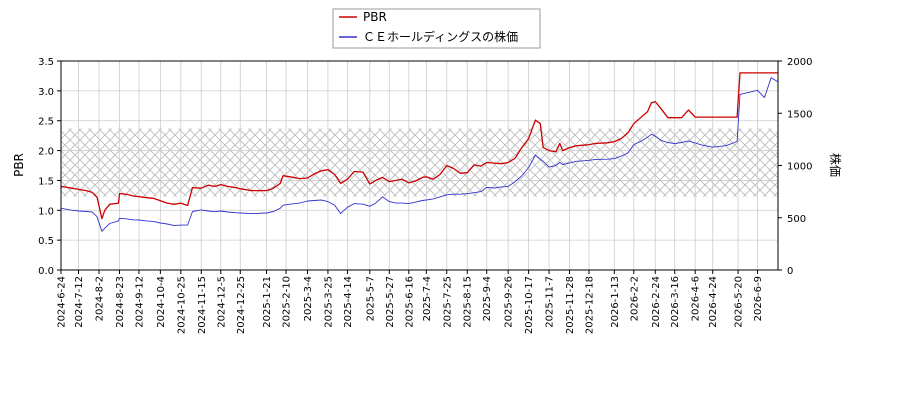  What do you see at coordinates (835, 165) in the screenshot?
I see `right-axis-title: 株価` at bounding box center [835, 165].